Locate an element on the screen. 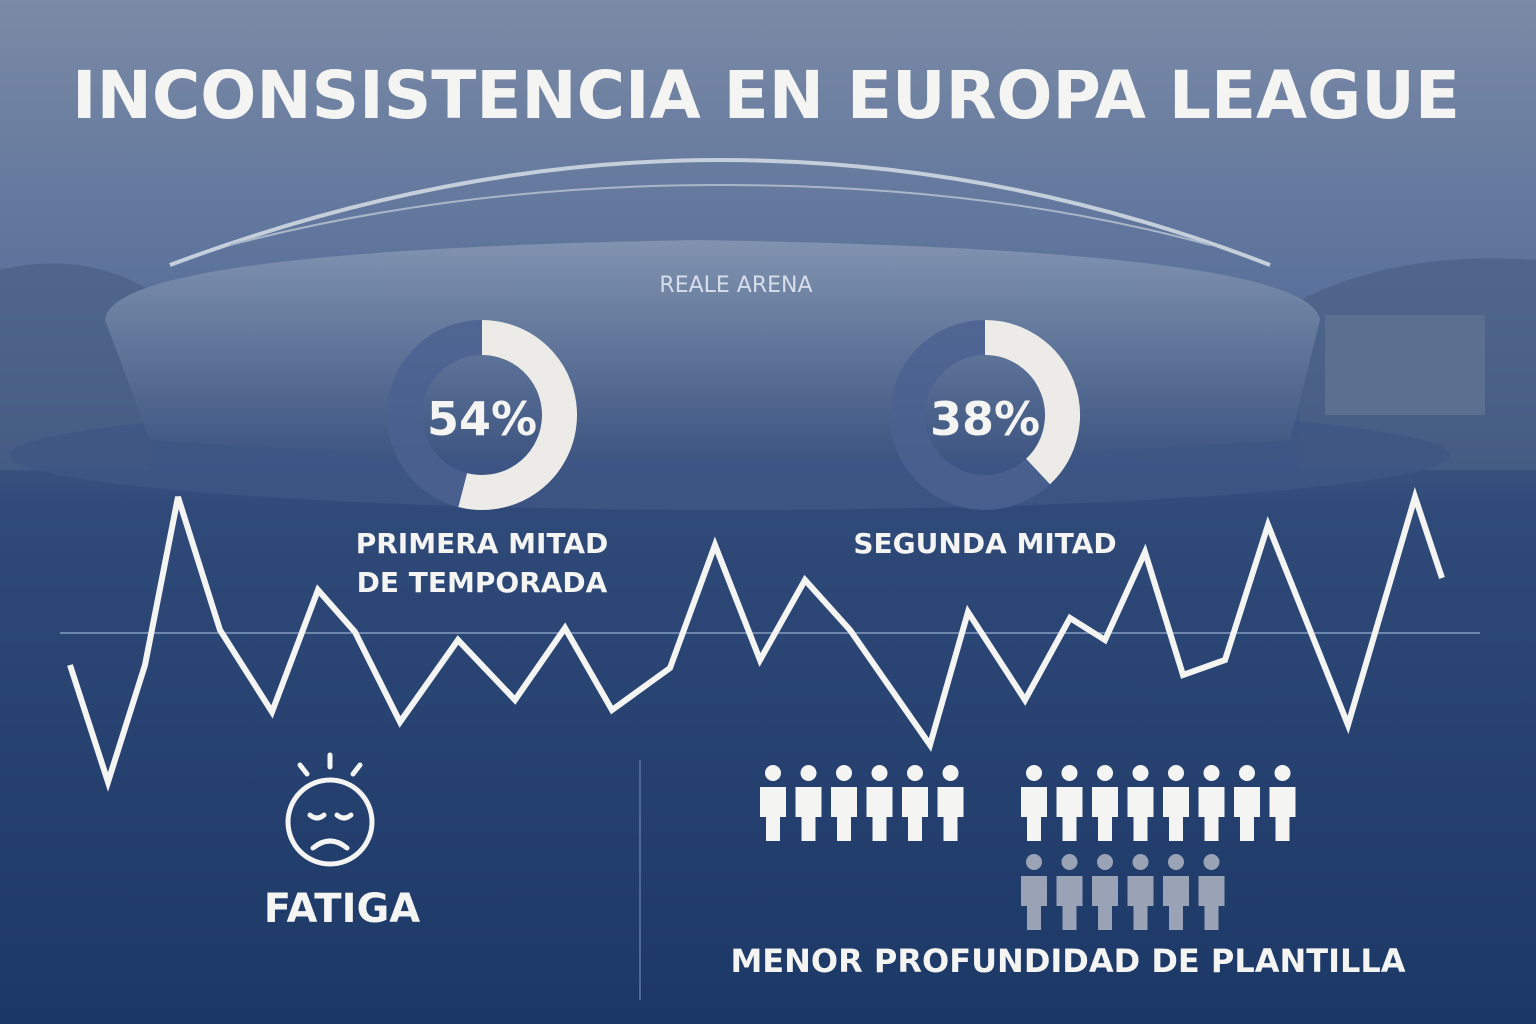 The width and height of the screenshot is (1536, 1028). donut-caption: DE TEMPORADA is located at coordinates (482, 582).